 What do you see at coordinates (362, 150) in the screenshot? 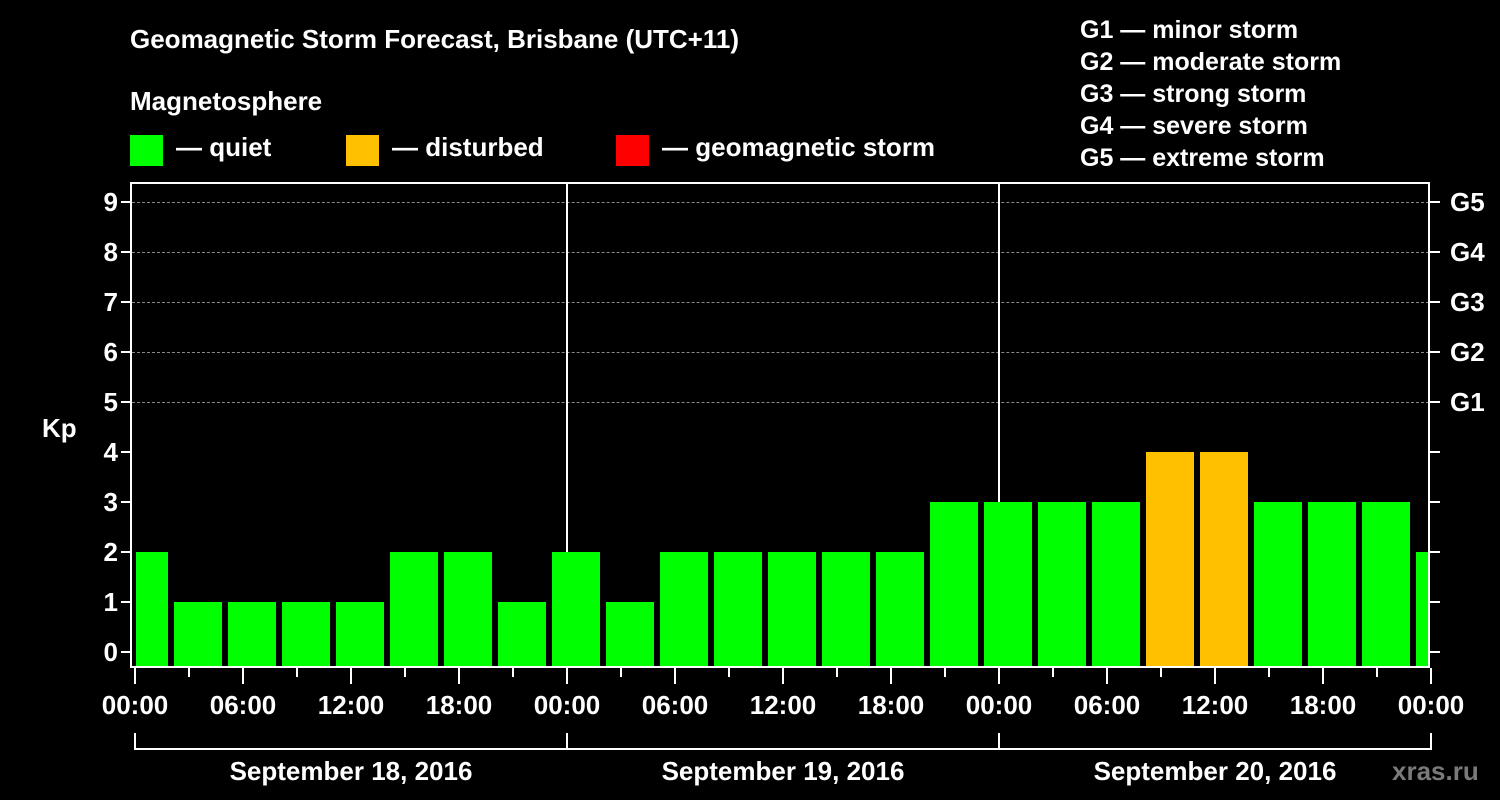
I see `legend-swatch-disturbed` at bounding box center [362, 150].